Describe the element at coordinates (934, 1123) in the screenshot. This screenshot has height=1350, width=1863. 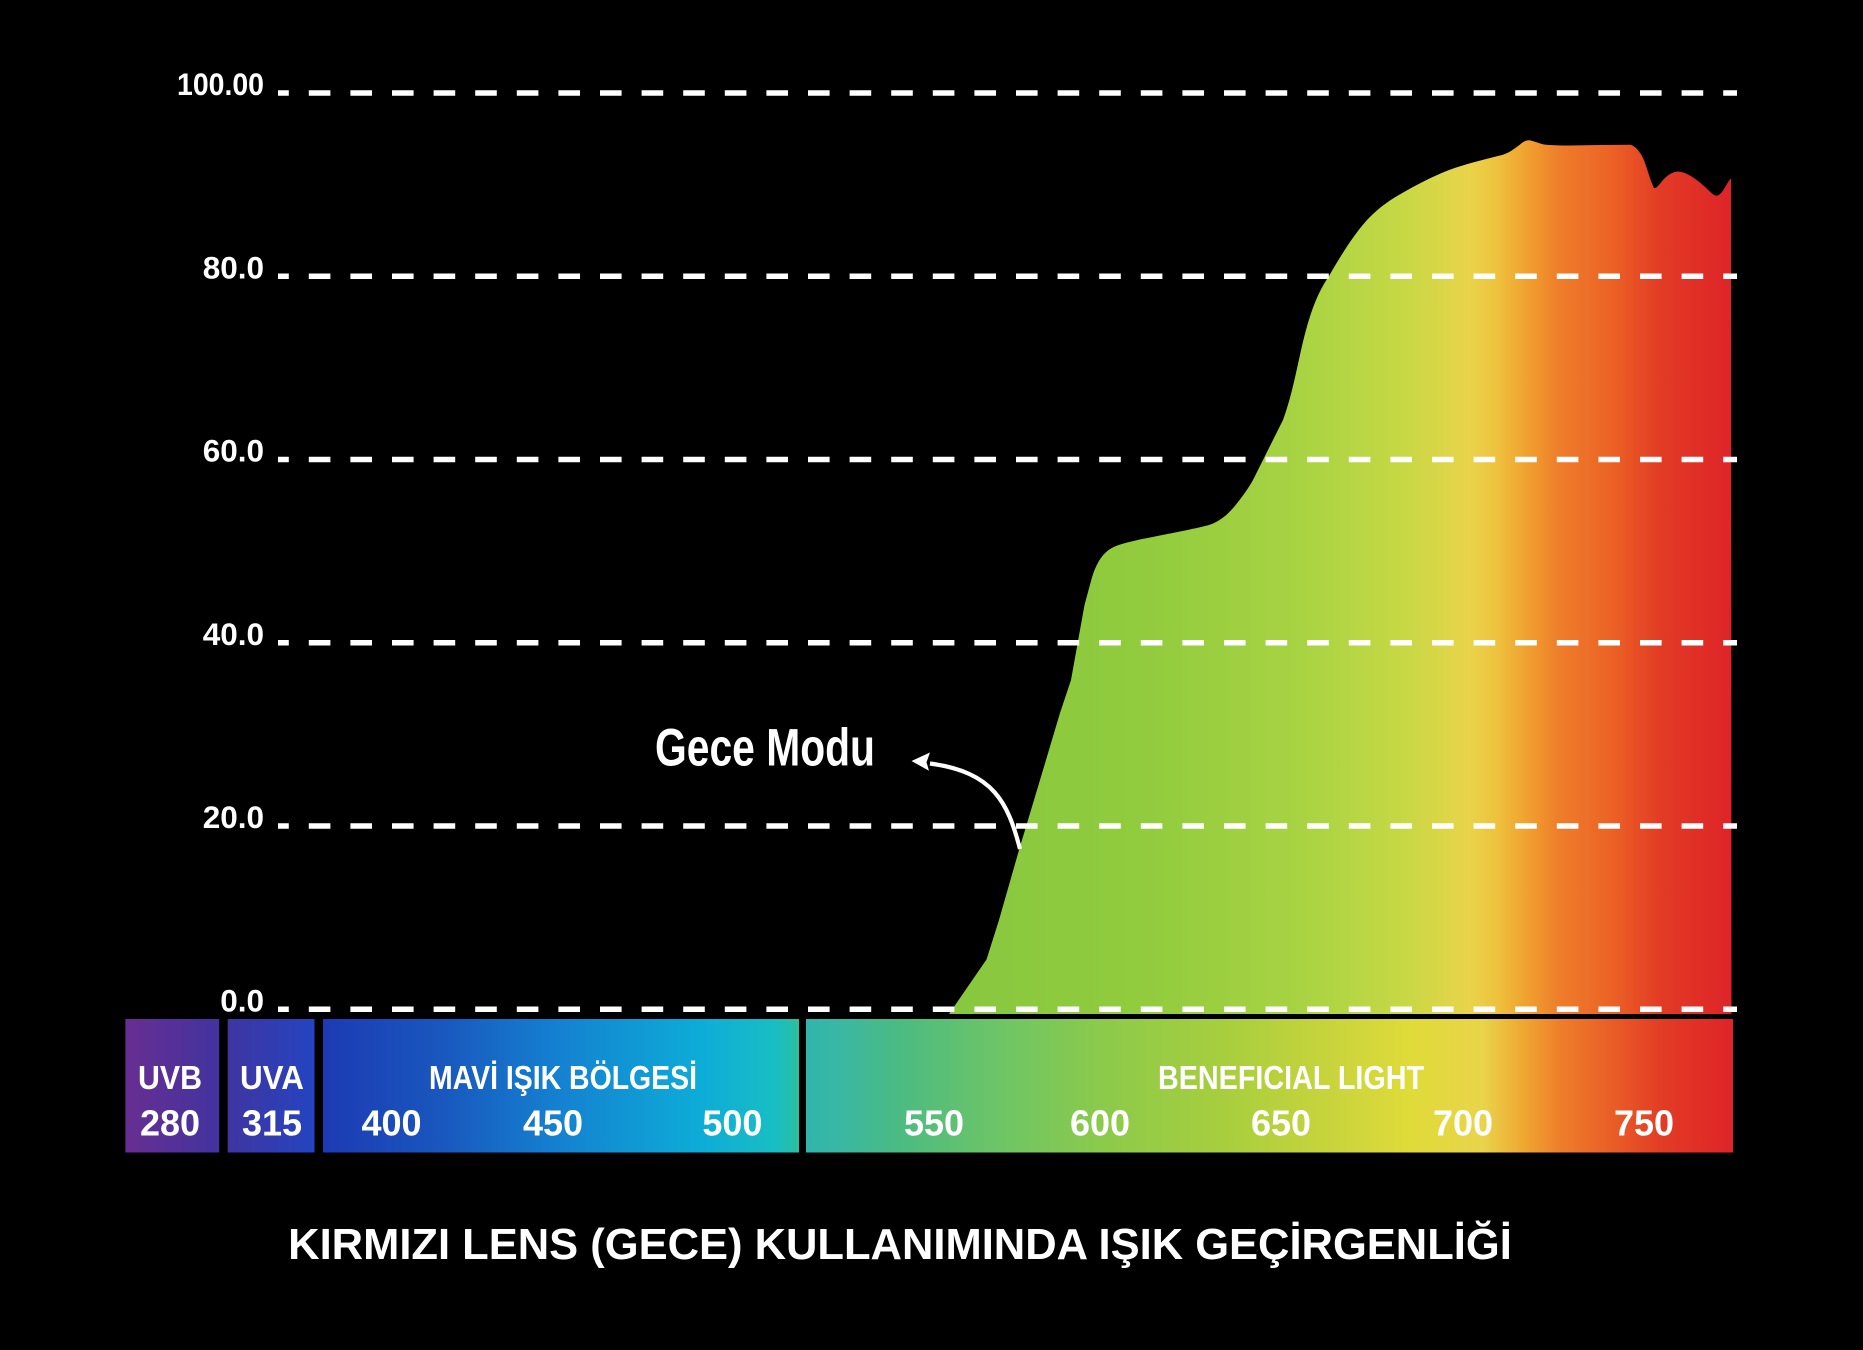
I see `svg-text: 550` at that location.